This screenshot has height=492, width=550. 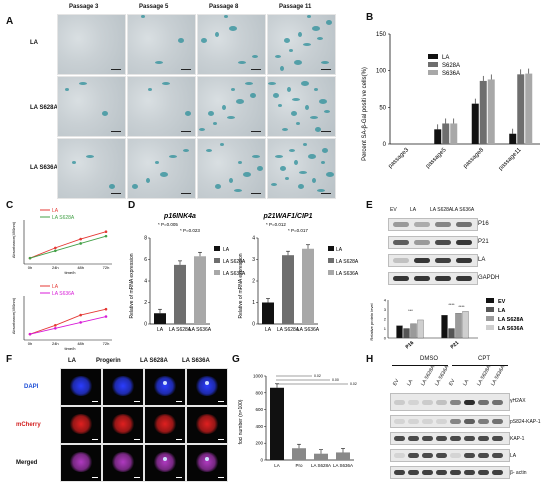 What do you see at coordinates (9, 359) in the screenshot?
I see `panel-letter-f: F` at bounding box center [9, 359].